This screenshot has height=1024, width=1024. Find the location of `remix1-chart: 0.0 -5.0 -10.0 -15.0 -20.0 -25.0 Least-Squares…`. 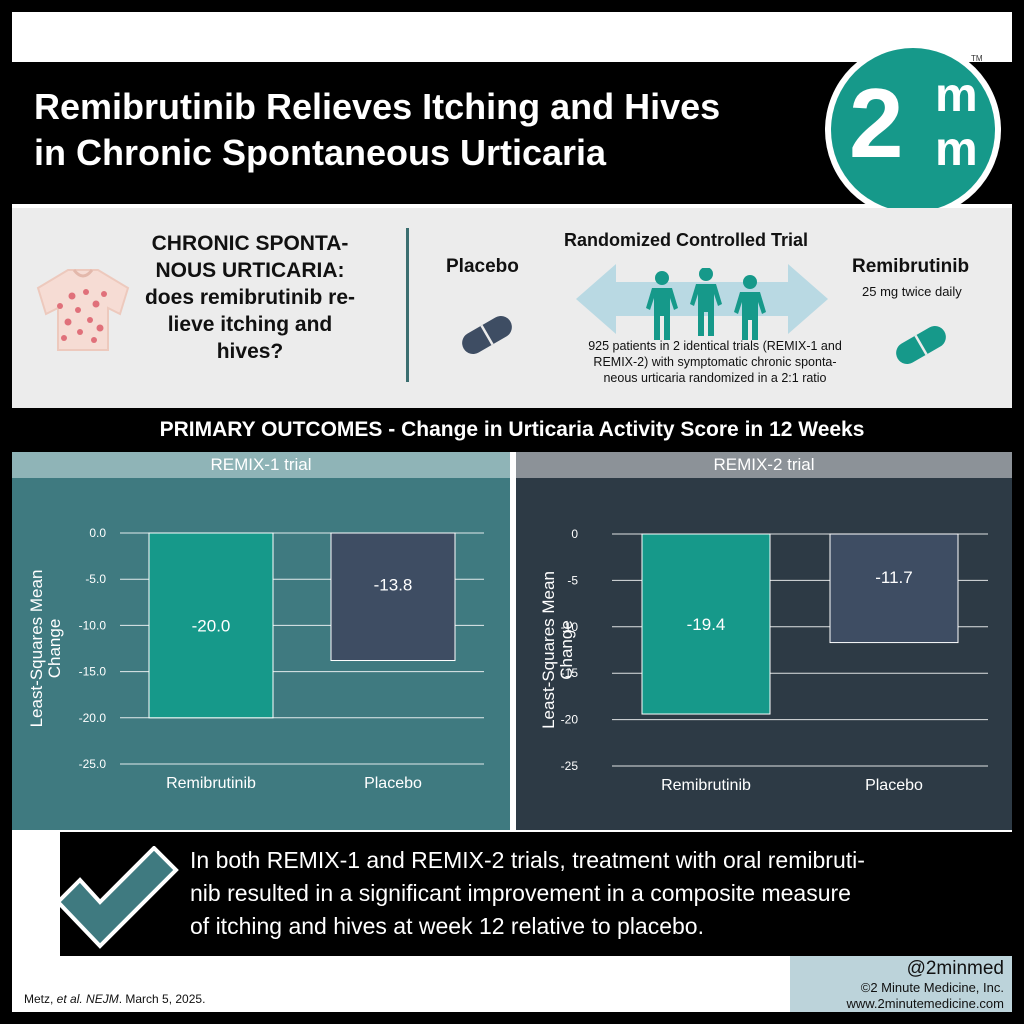

remix1-chart: 0.0 -5.0 -10.0 -15.0 -20.0 -25.0 Least-Squares… is located at coordinates (255, 659).